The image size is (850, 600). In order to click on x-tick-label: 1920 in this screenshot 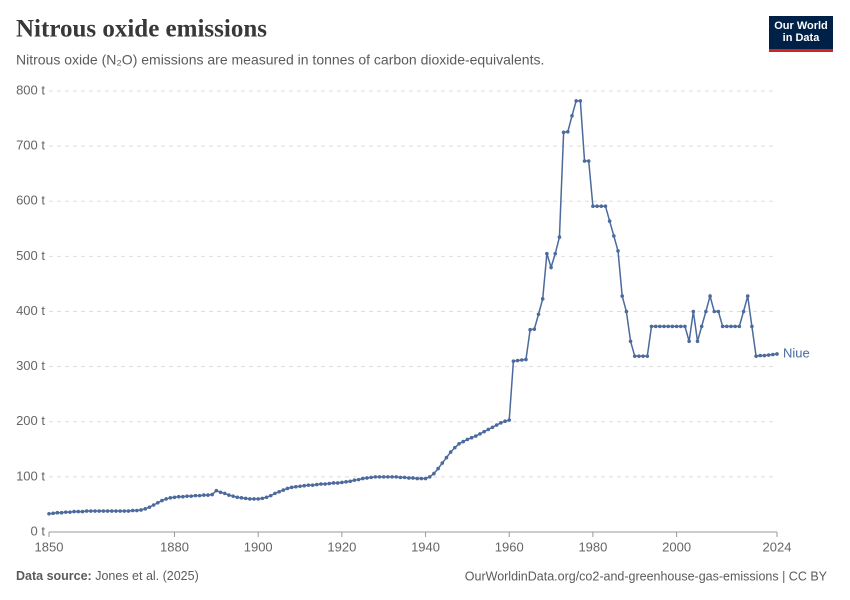, I will do `click(341, 546)`.